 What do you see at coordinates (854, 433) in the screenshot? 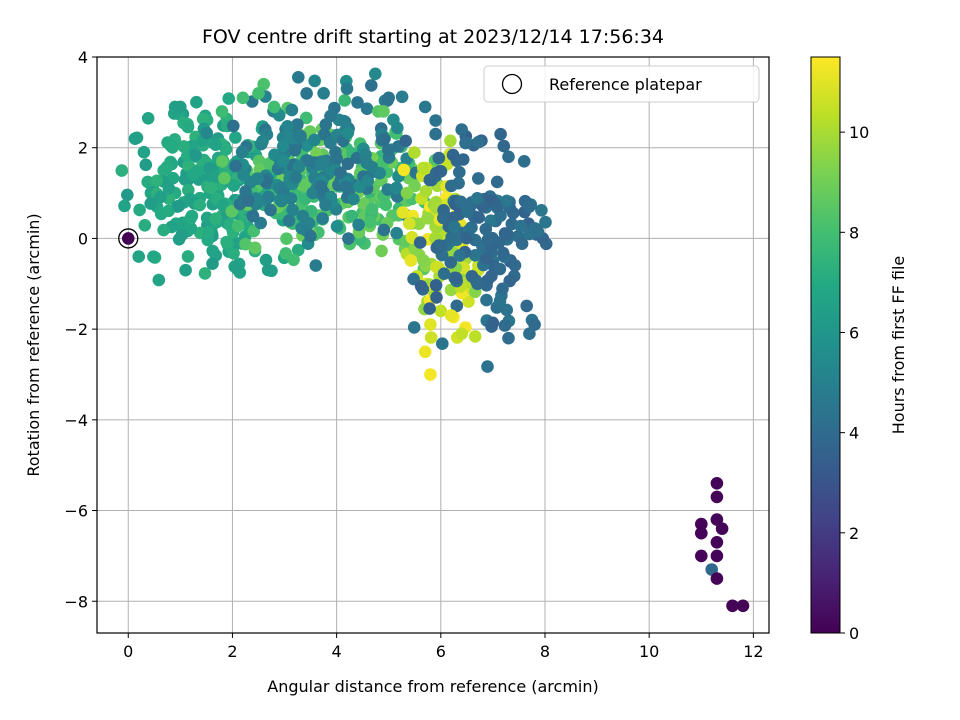
I see `colorbar-tick-label: 4` at bounding box center [854, 433].